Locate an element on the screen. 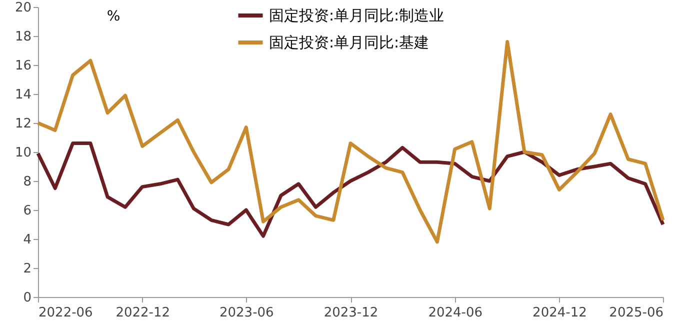 The height and width of the screenshot is (324, 700). y-tick-label: 4 is located at coordinates (27, 240).